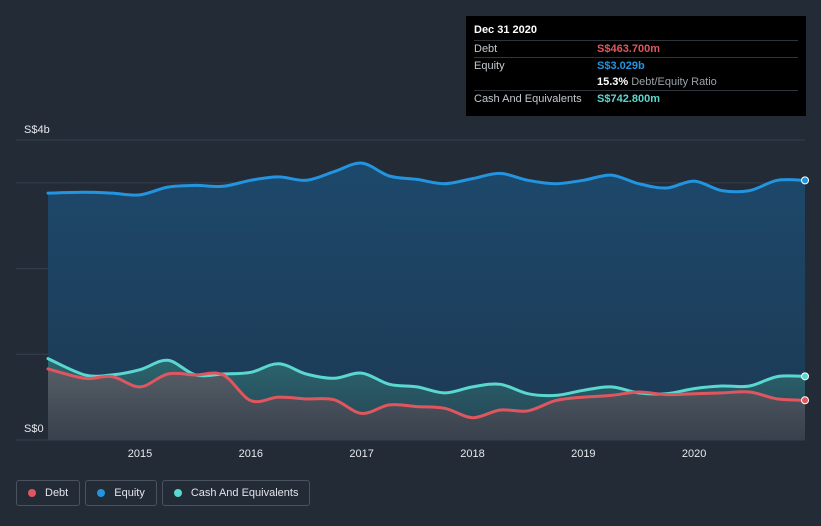  What do you see at coordinates (140, 454) in the screenshot?
I see `x-tick-label-2015: 2015` at bounding box center [140, 454].